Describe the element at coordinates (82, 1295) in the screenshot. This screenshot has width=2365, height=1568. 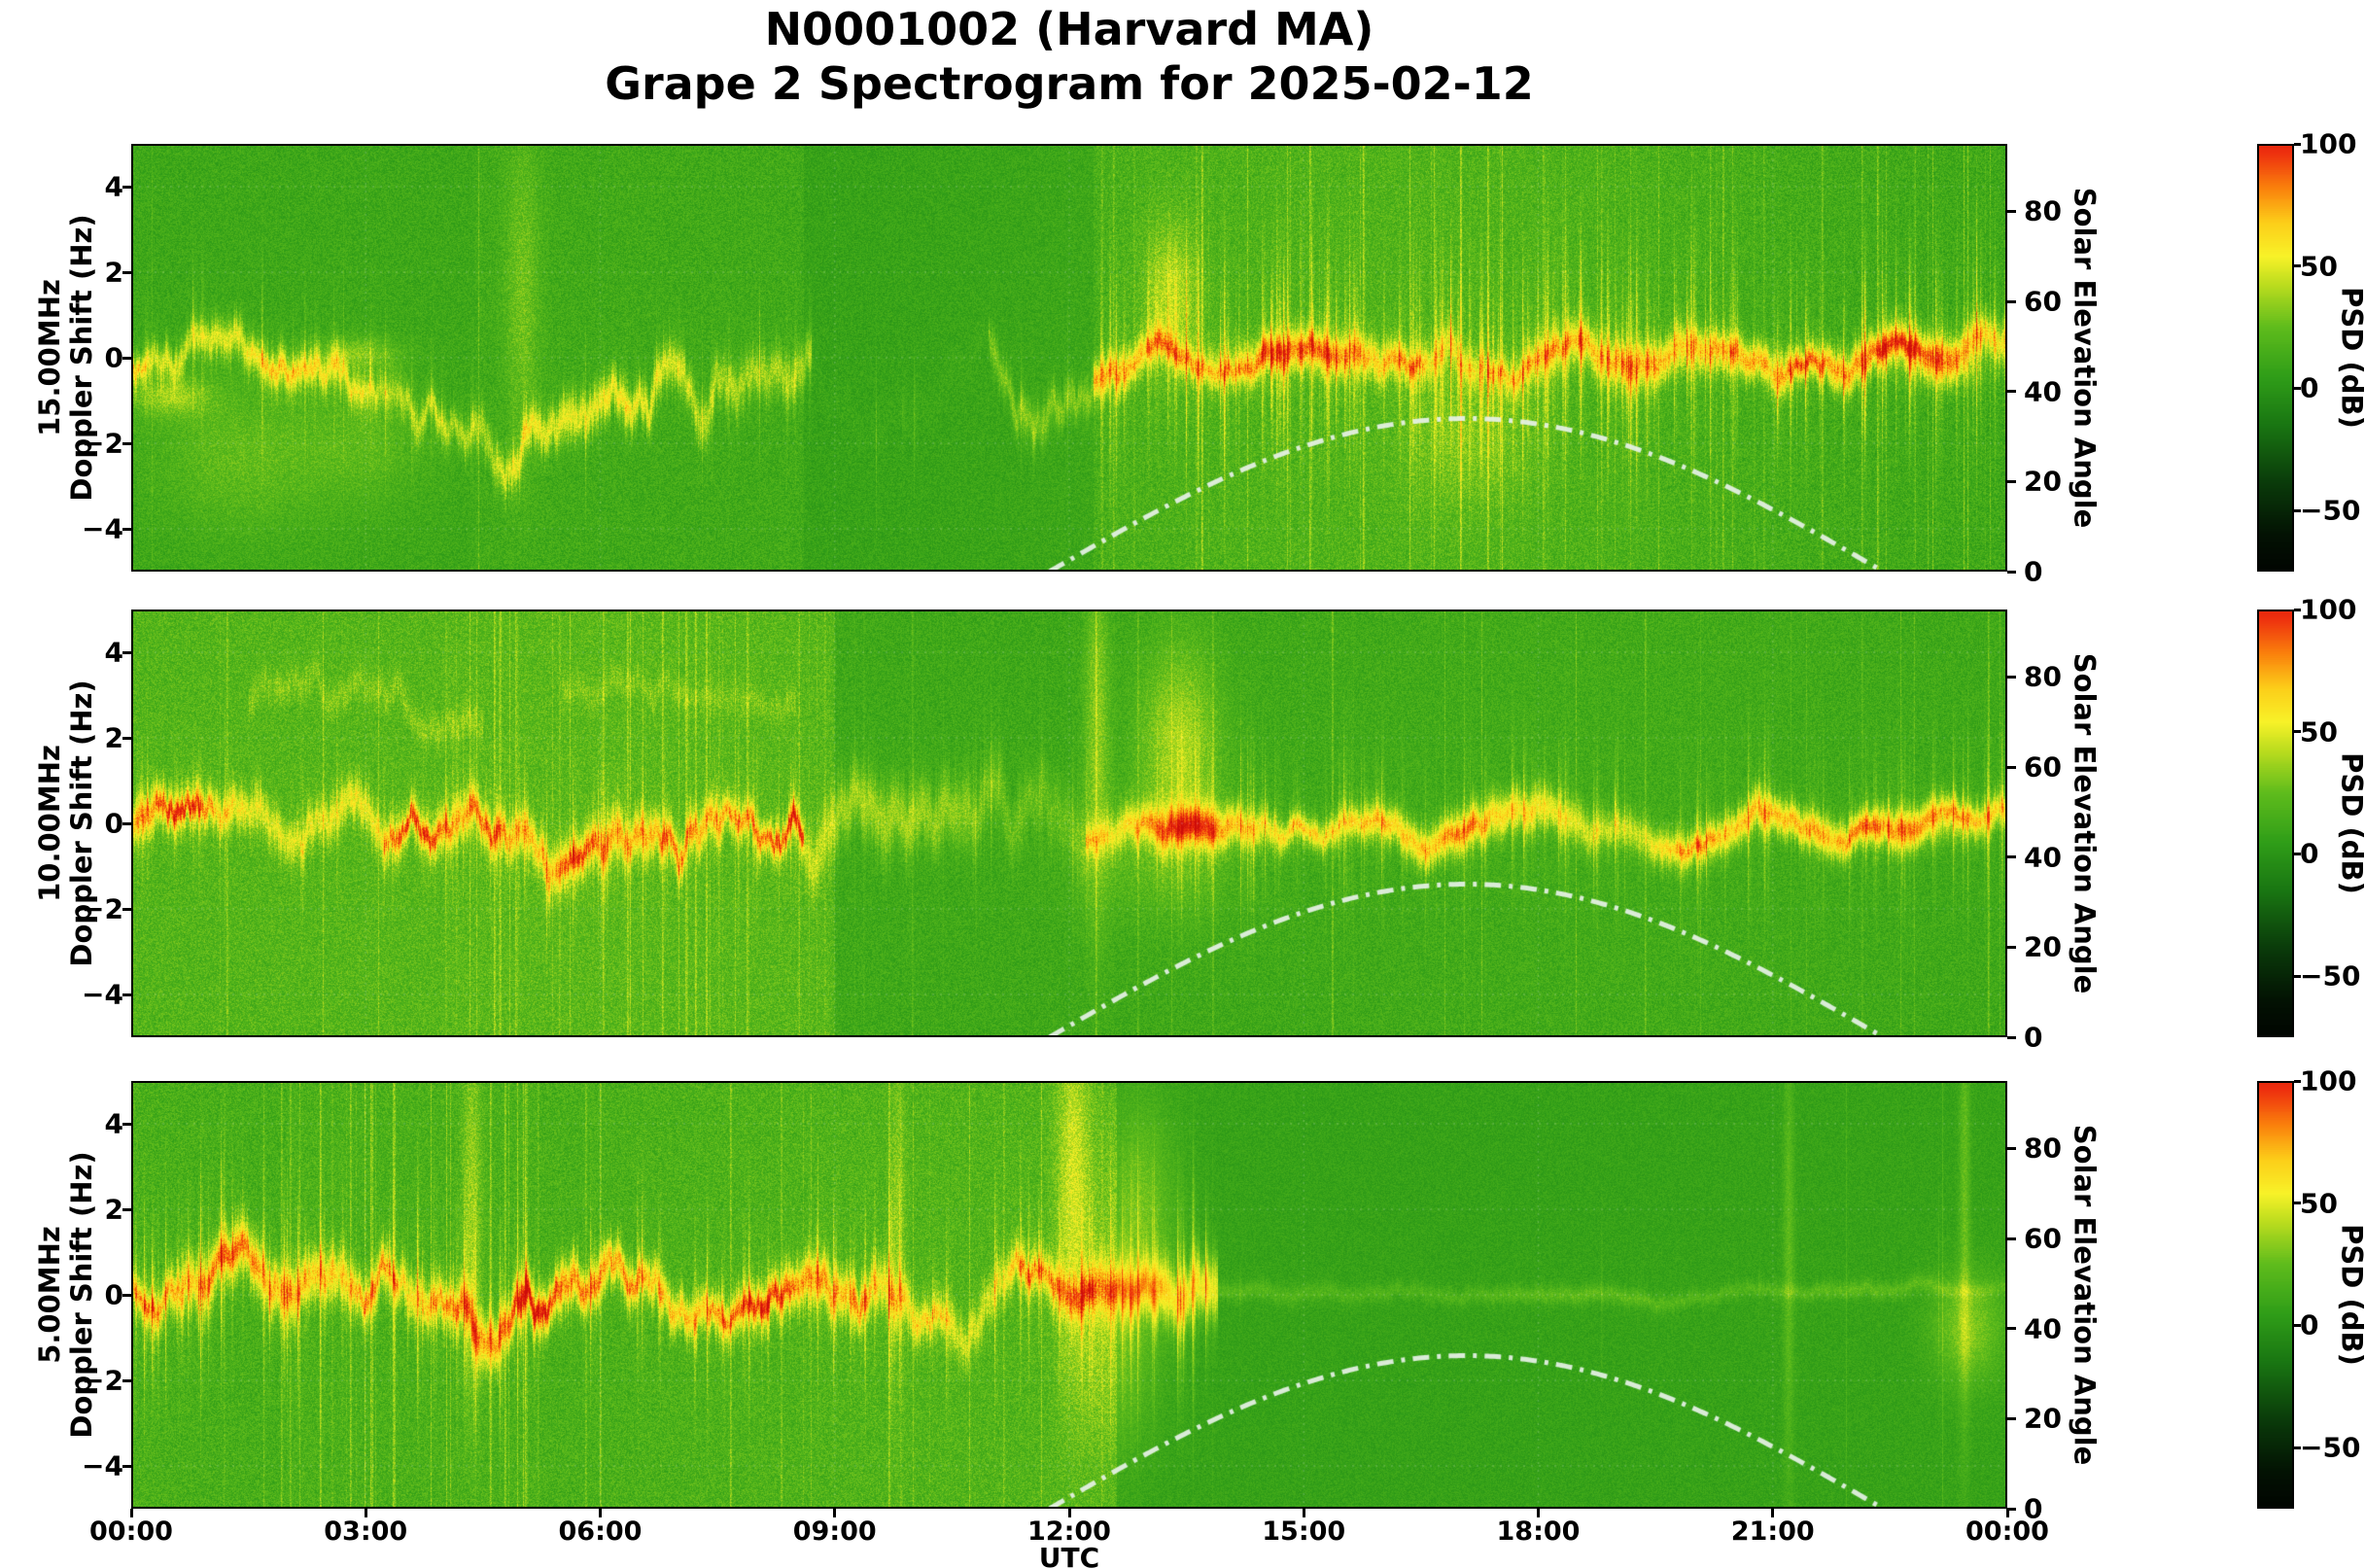
I see `ylabel-doppler-5mhz: Doppler Shift (Hz)` at that location.